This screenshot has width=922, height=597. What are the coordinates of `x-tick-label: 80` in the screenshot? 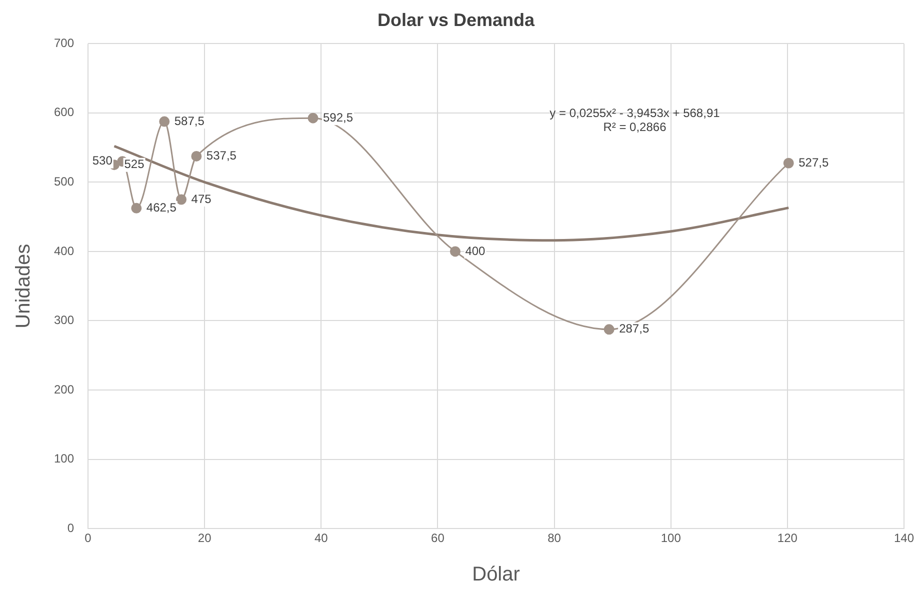 It's located at (555, 538).